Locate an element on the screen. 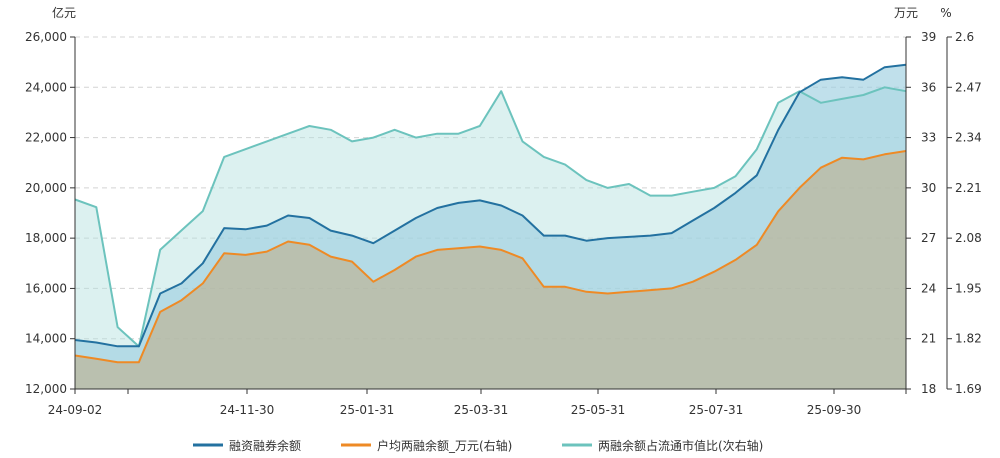 Image resolution: width=1000 pixels, height=458 pixels. y-right2-tick-label: 1.95 is located at coordinates (968, 288).